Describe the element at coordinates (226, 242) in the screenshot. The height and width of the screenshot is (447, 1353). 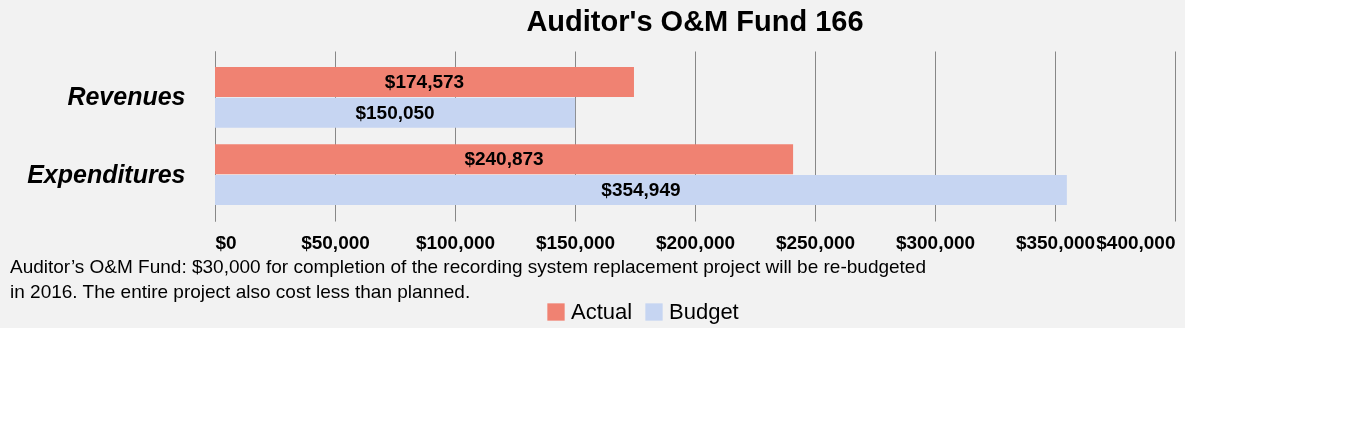
I see `x-tick-label: $0` at that location.